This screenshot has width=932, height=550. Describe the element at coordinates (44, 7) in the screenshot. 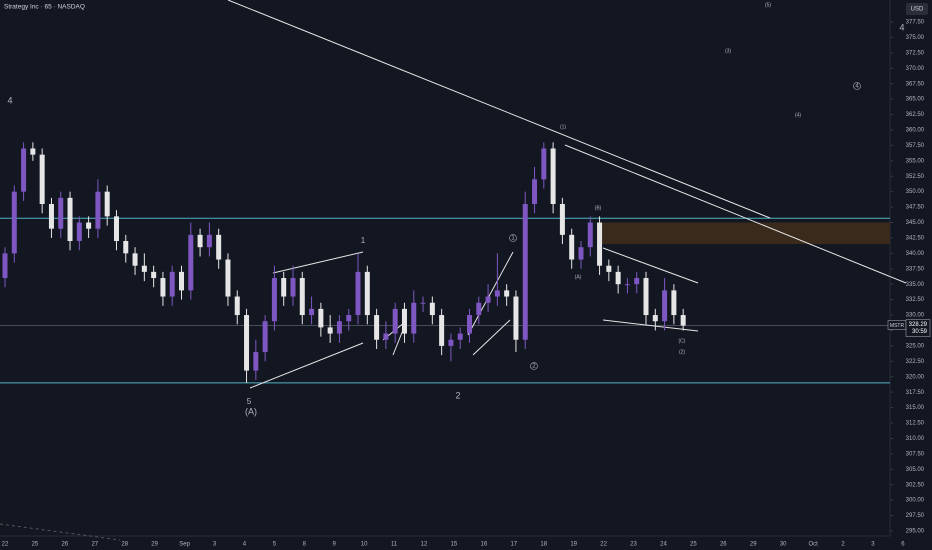

I see `chart-title: Strategy Inc · 65 · NASDAQ` at that location.